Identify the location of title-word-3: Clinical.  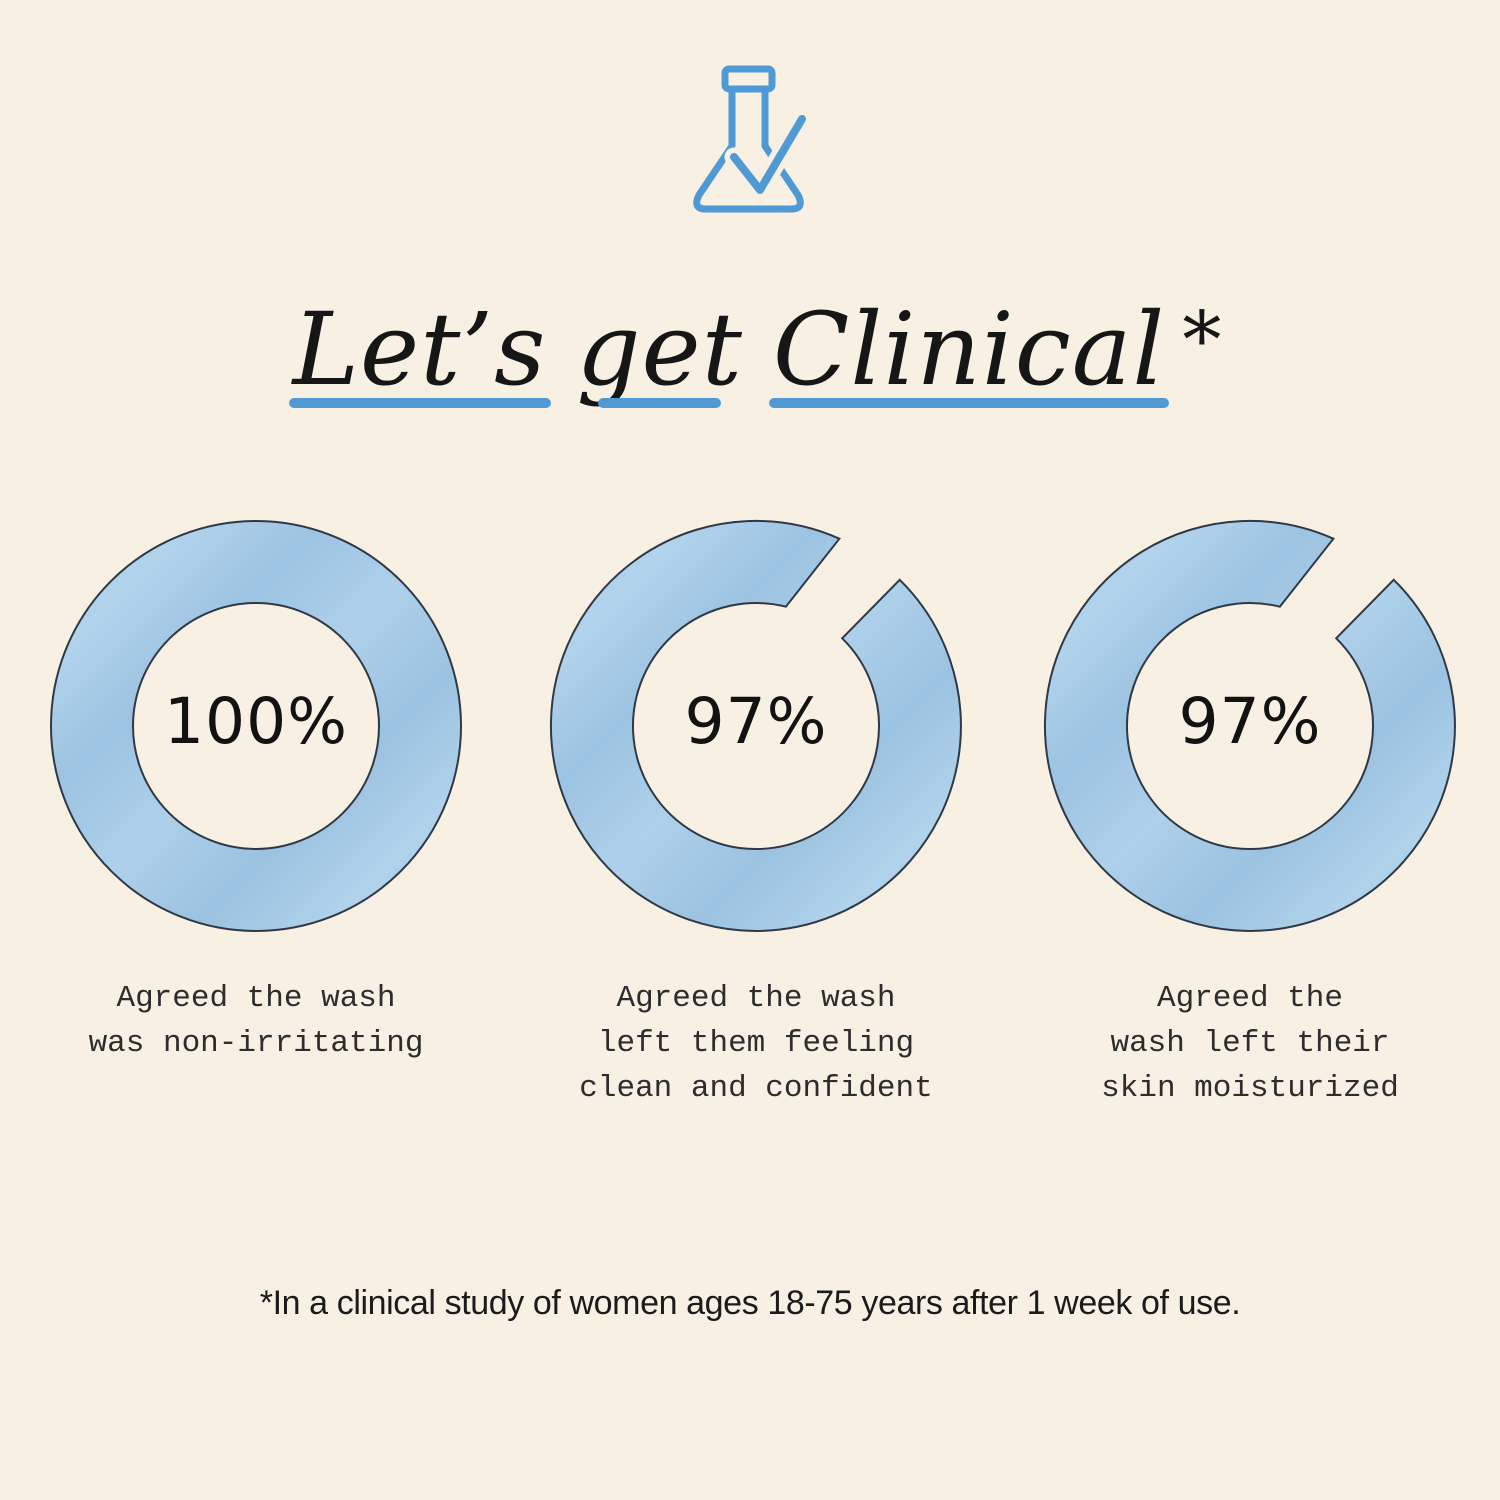
(969, 354).